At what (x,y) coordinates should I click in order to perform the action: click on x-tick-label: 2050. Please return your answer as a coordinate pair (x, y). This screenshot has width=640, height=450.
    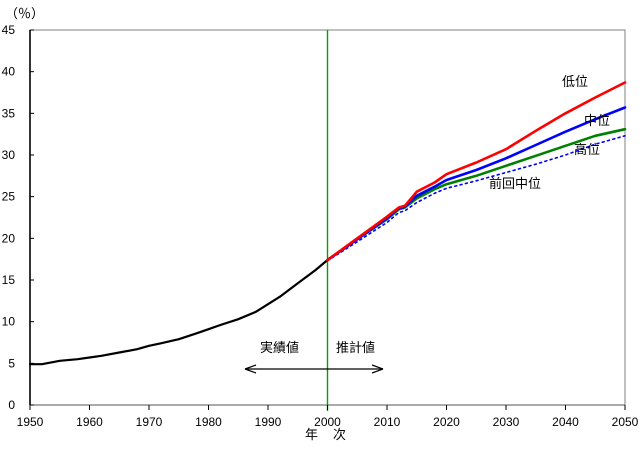
    Looking at the image, I should click on (625, 422).